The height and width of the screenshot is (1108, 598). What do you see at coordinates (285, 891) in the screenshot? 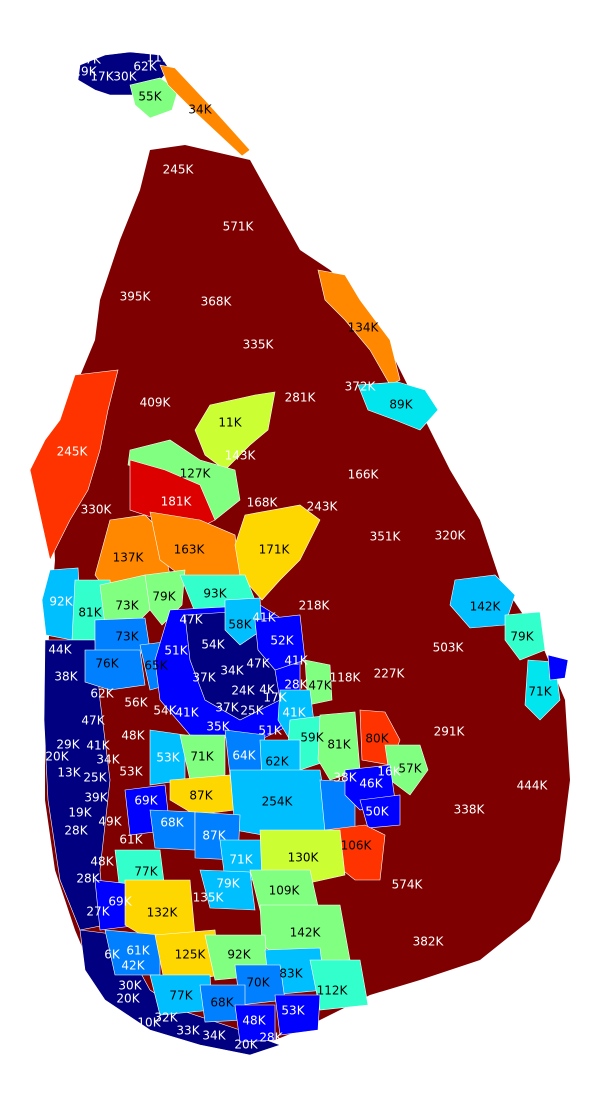
I see `region-value-label: 109K` at bounding box center [285, 891].